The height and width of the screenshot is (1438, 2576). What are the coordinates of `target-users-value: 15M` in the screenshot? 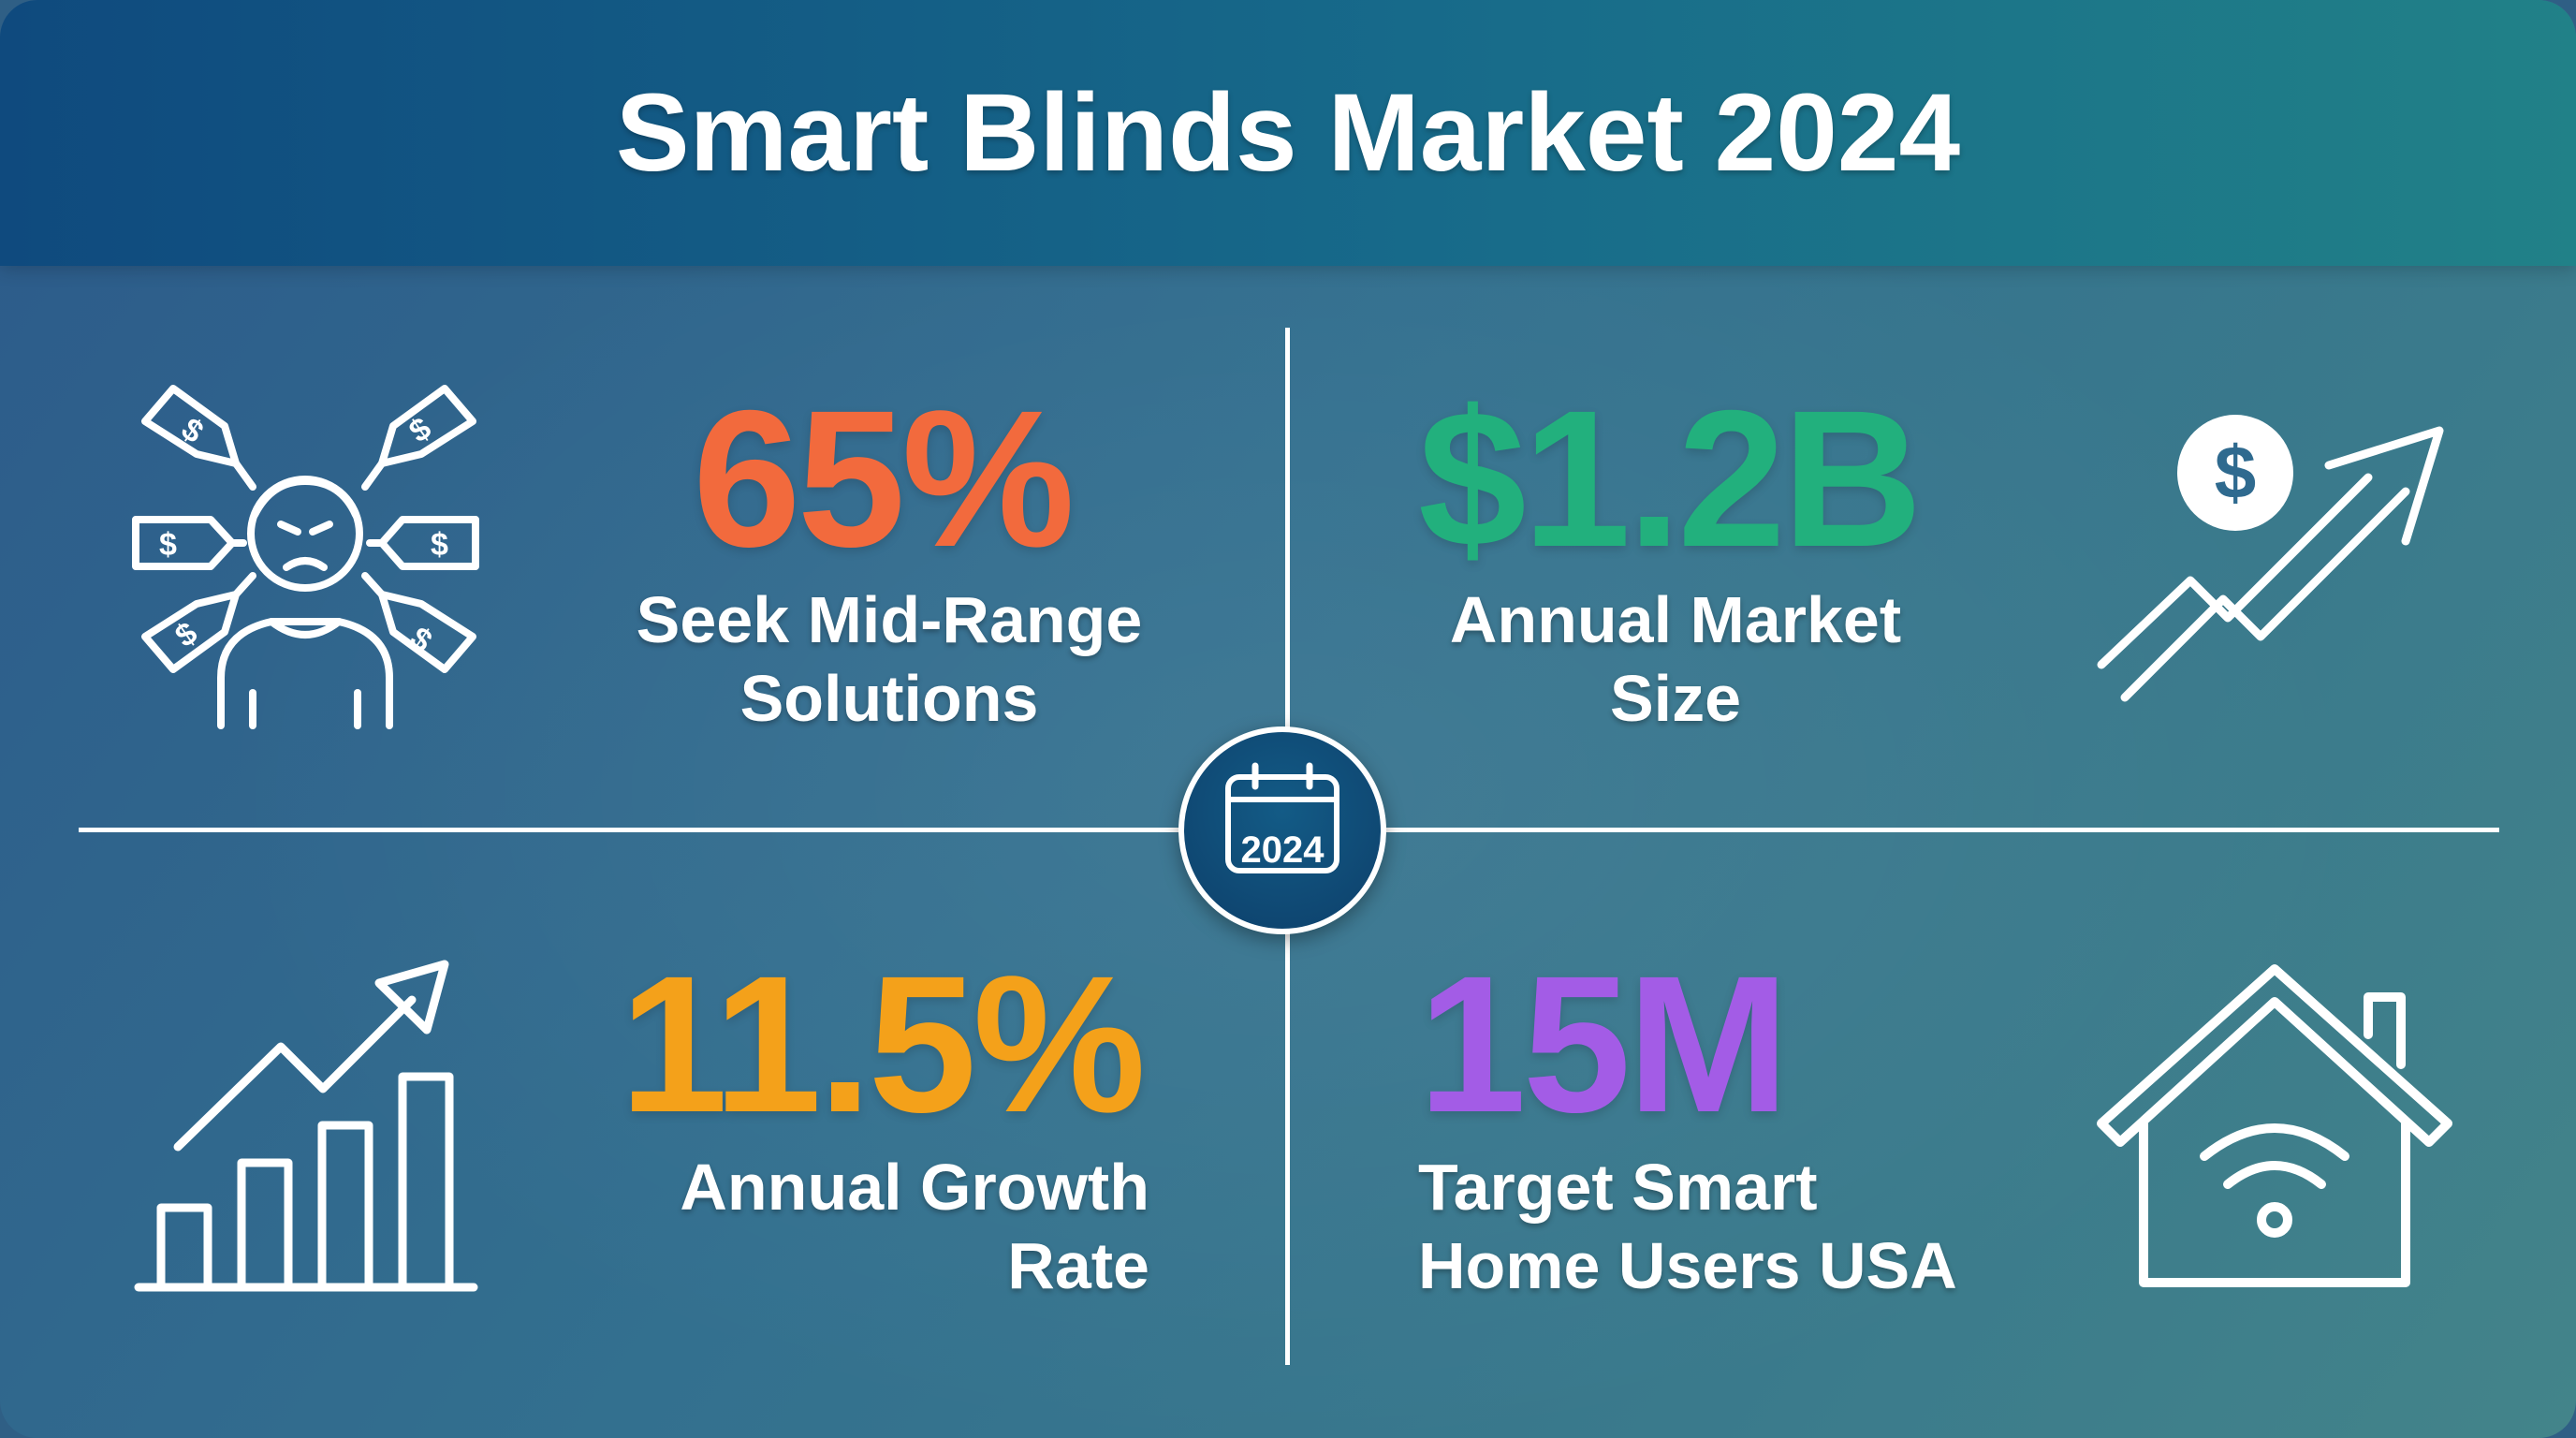 It's located at (1604, 1044).